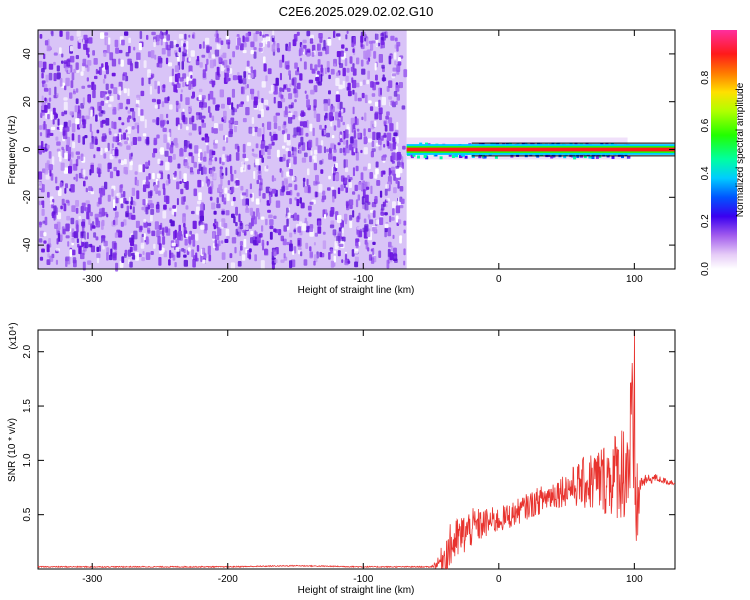 This screenshot has width=750, height=600. I want to click on colorbar-tick-label: 0.2, so click(705, 221).